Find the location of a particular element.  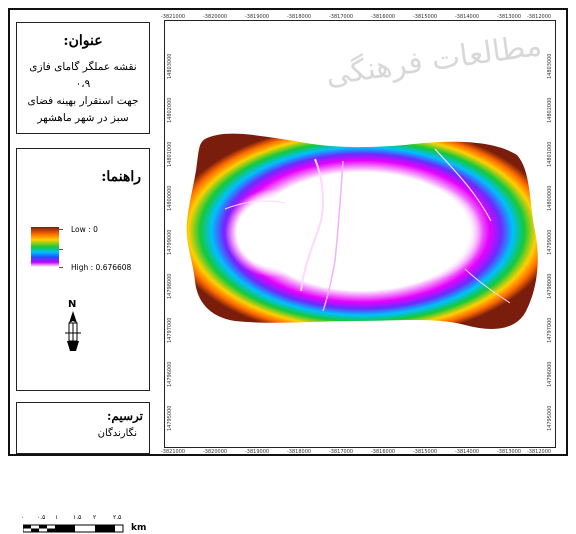

x-tick-bottom: -3818000 is located at coordinates (299, 452).